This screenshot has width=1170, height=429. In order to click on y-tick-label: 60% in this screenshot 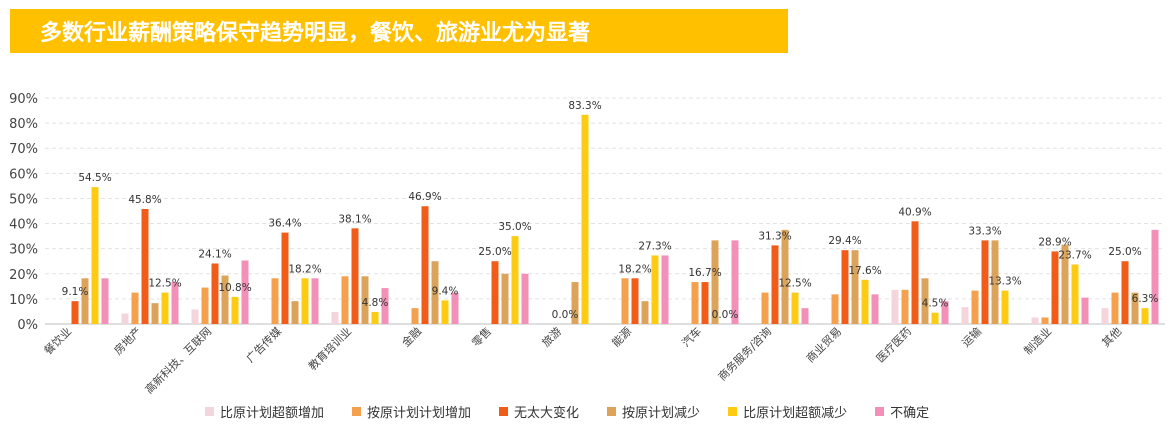, I will do `click(23, 174)`.